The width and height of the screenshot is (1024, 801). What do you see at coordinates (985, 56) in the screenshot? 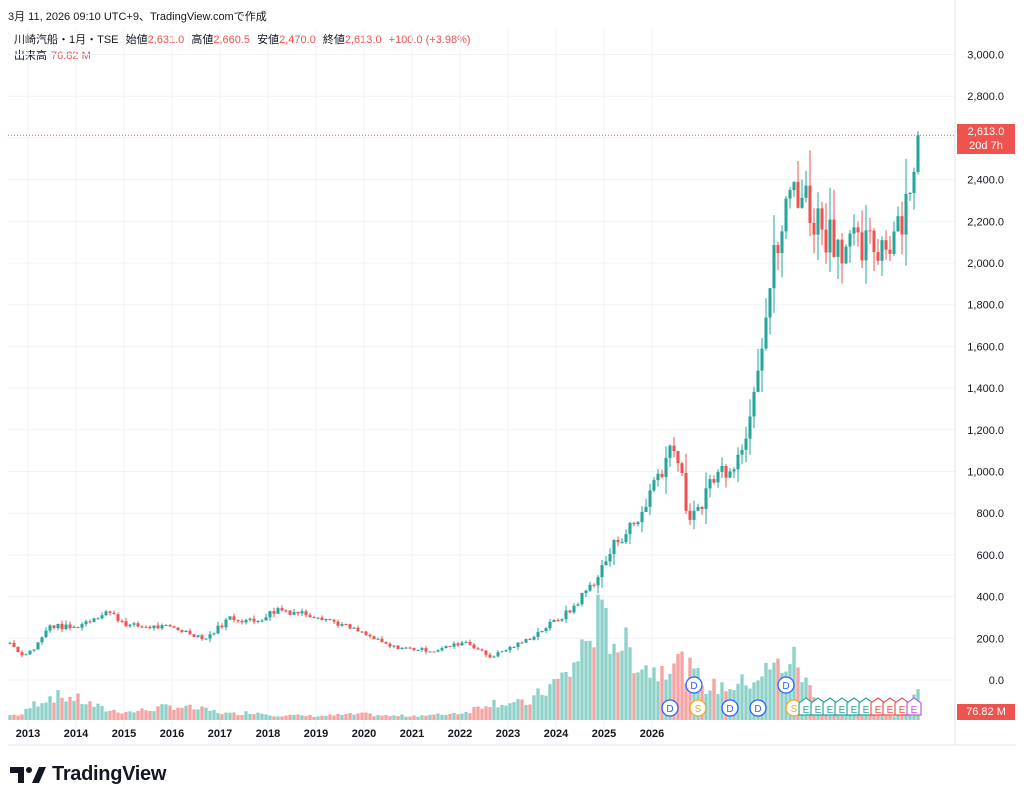
I see `y-tick-label: 3,000.0` at bounding box center [985, 56].